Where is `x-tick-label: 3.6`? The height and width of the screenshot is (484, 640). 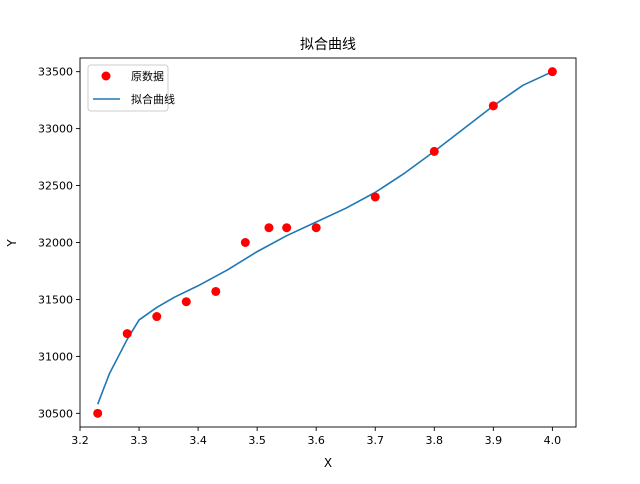 x-tick-label: 3.6 is located at coordinates (316, 440).